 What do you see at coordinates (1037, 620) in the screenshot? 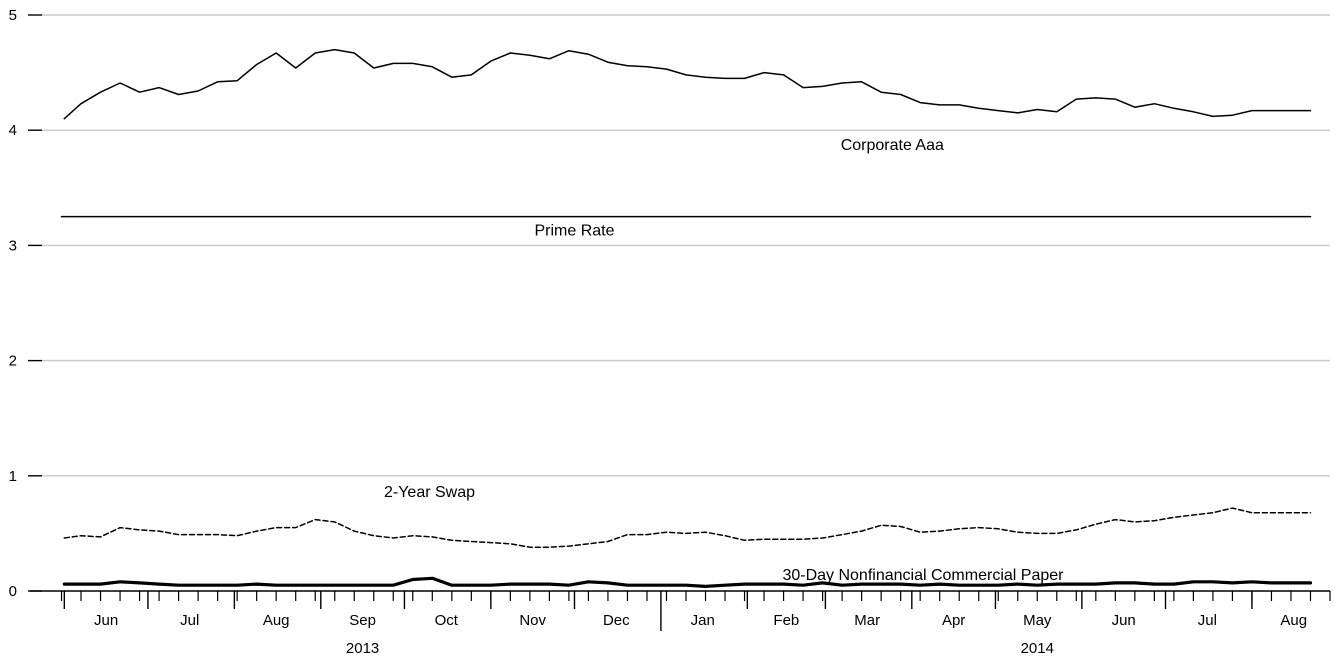
I see `x-month-label-11: May` at bounding box center [1037, 620].